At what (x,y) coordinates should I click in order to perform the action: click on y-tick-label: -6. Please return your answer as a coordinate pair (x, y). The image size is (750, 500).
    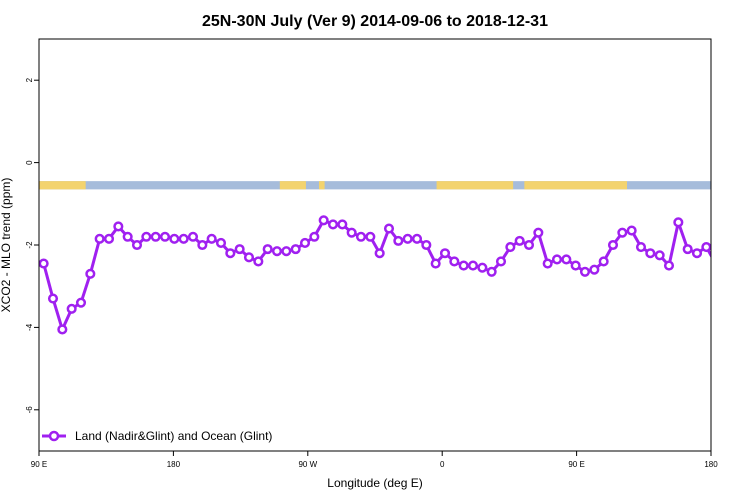
    Looking at the image, I should click on (29, 410).